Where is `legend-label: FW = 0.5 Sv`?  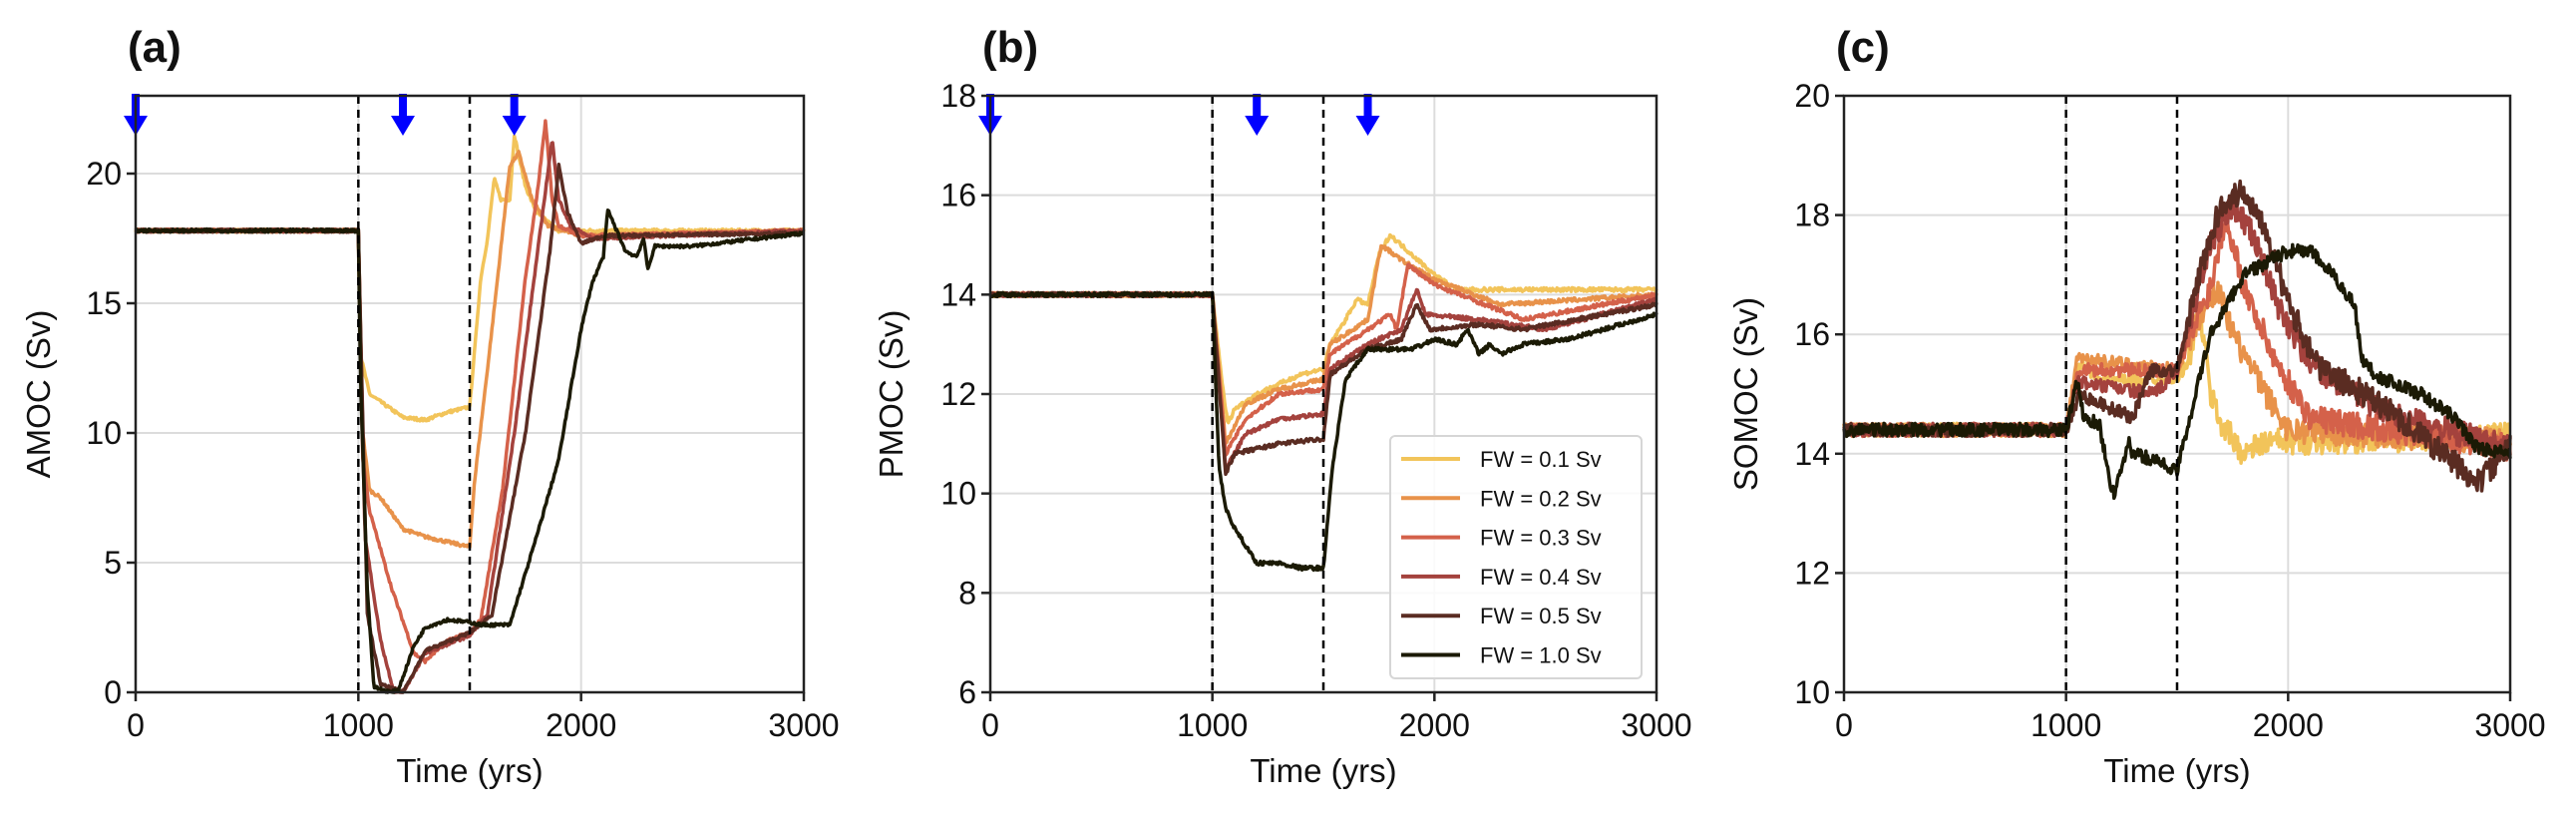 legend-label: FW = 0.5 Sv is located at coordinates (1541, 616).